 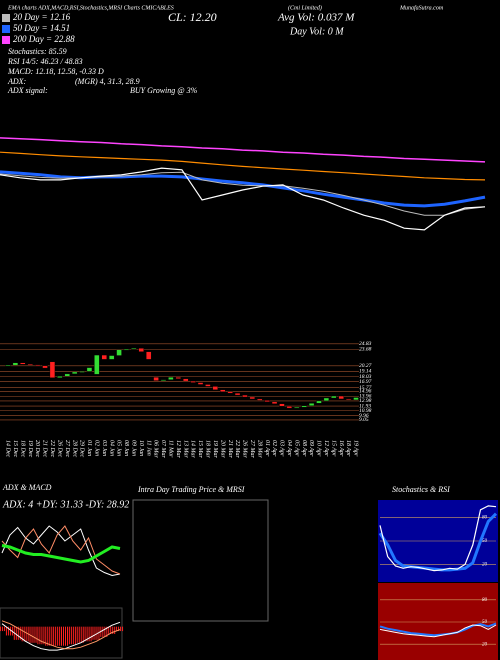 I want to click on x-tick-label: 11 Jan, so click(x=148, y=448).